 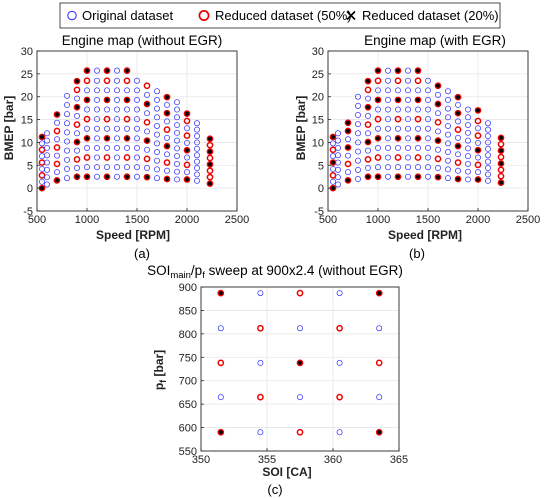 What do you see at coordinates (300, 369) in the screenshot?
I see `plot-area-c` at bounding box center [300, 369].